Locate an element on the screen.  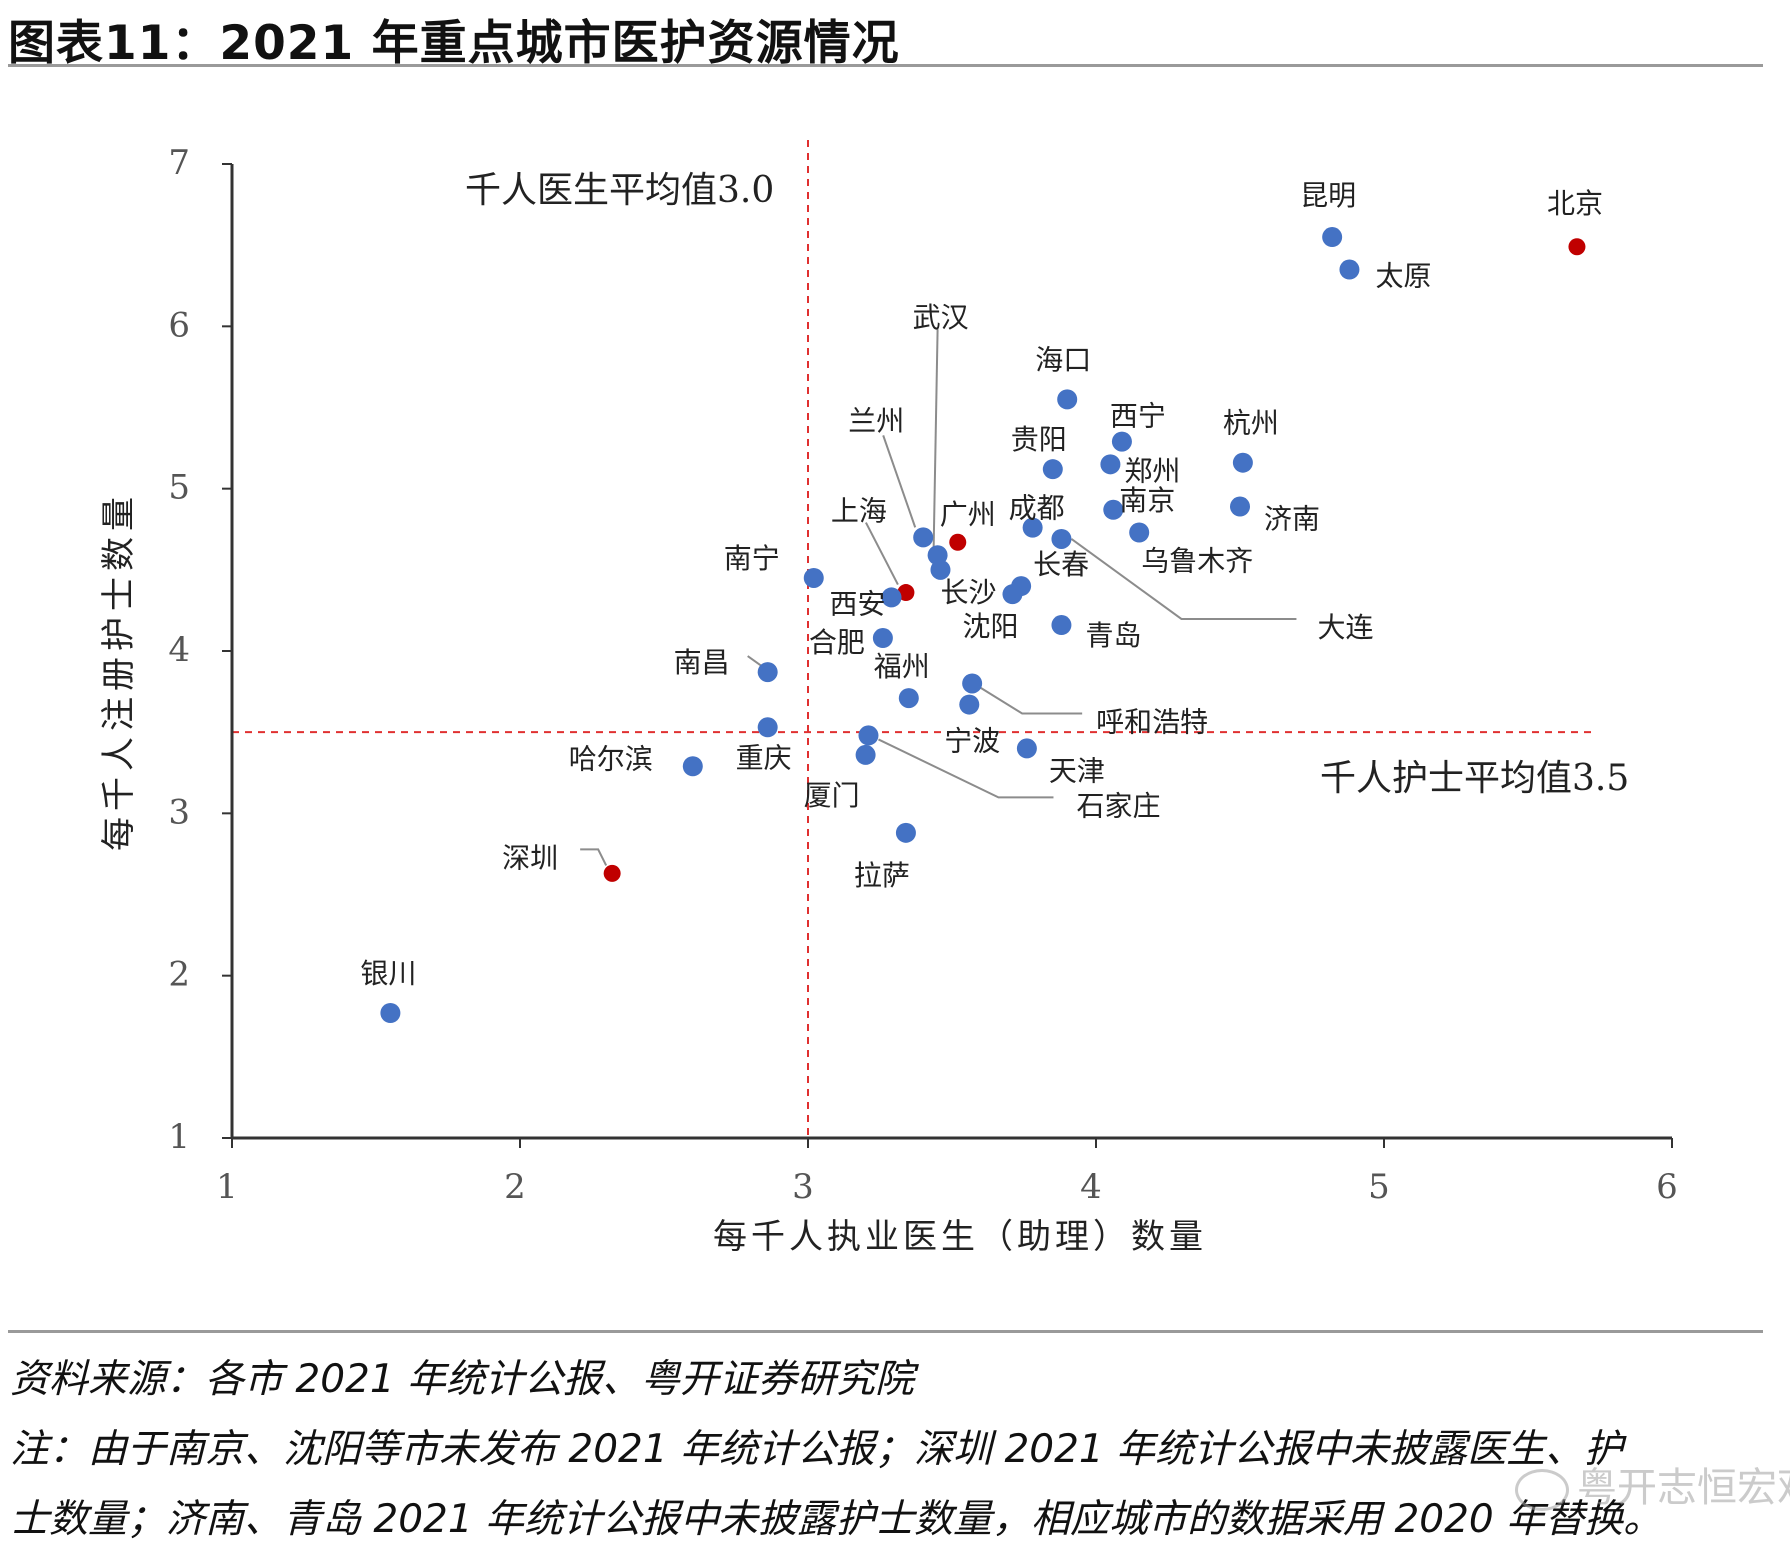
label-武汉: 武汉 is located at coordinates (941, 317).